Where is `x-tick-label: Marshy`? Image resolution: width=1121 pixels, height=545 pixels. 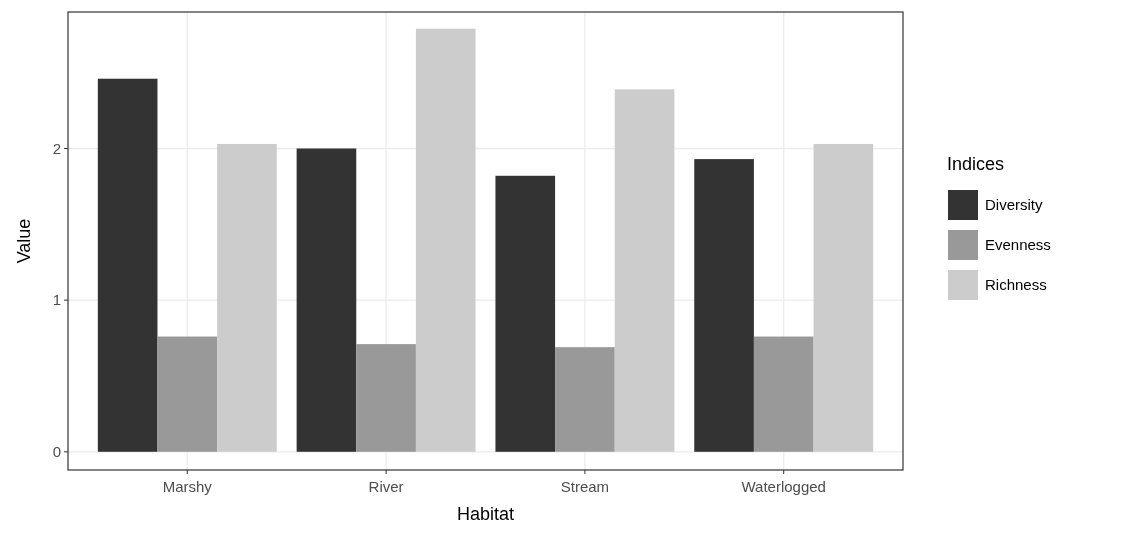 x-tick-label: Marshy is located at coordinates (187, 486).